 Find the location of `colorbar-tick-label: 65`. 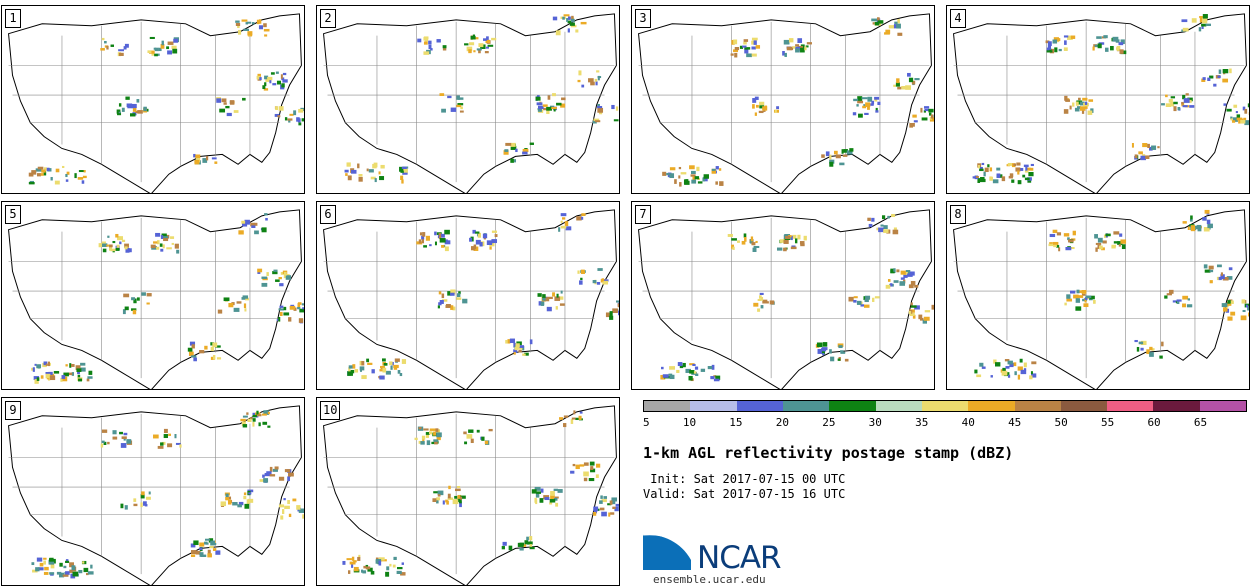

colorbar-tick-label: 65 is located at coordinates (1200, 422).